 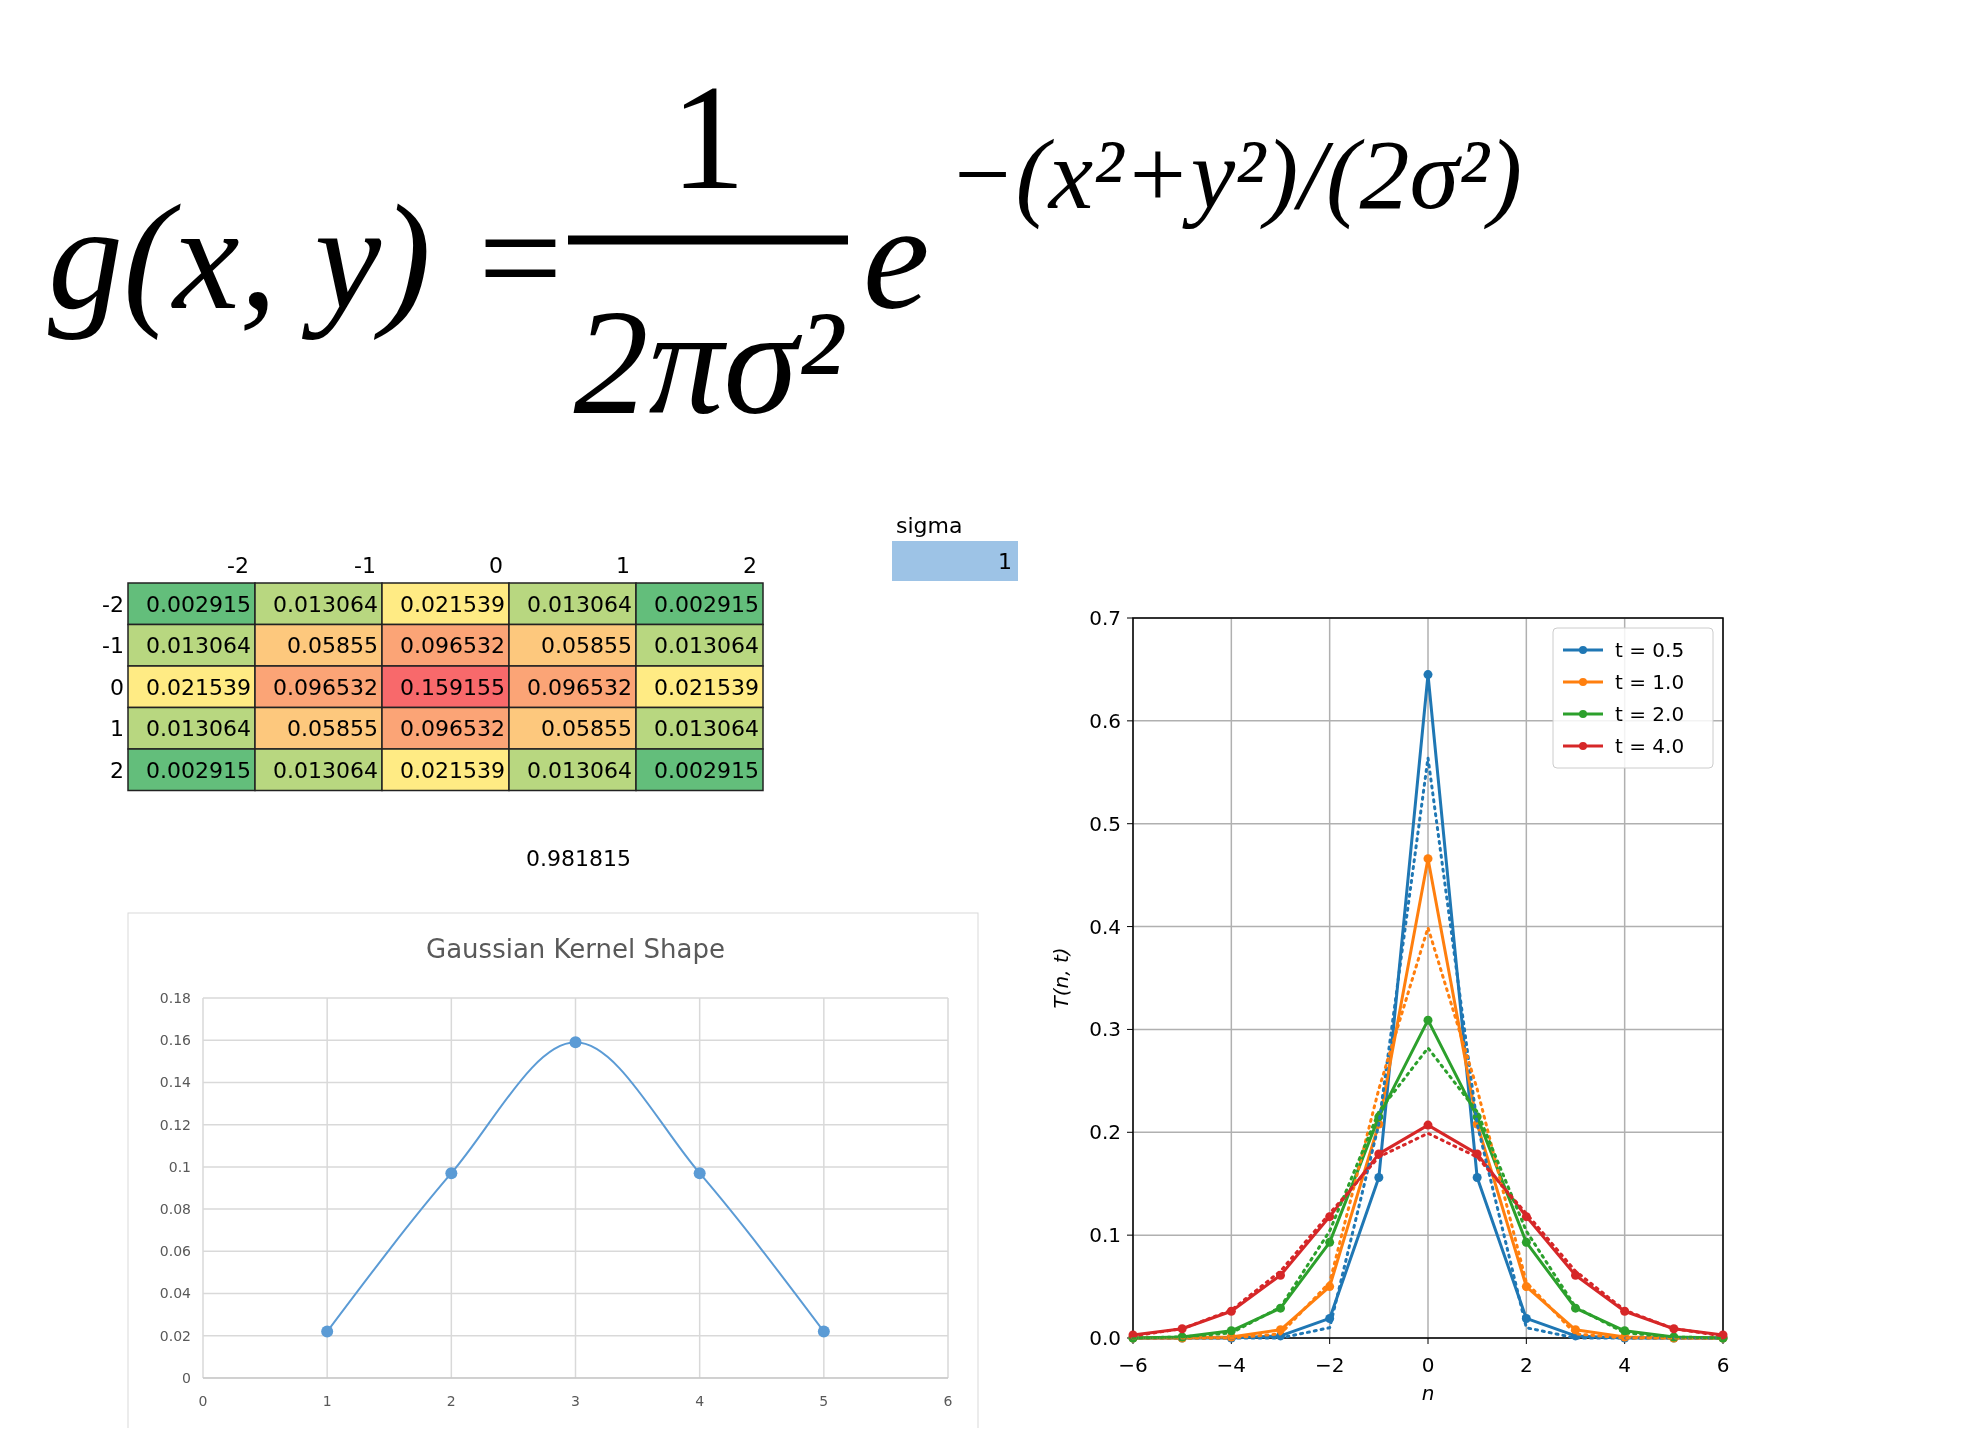 What do you see at coordinates (113, 604) in the screenshot?
I see `y-tick-label: -2` at bounding box center [113, 604].